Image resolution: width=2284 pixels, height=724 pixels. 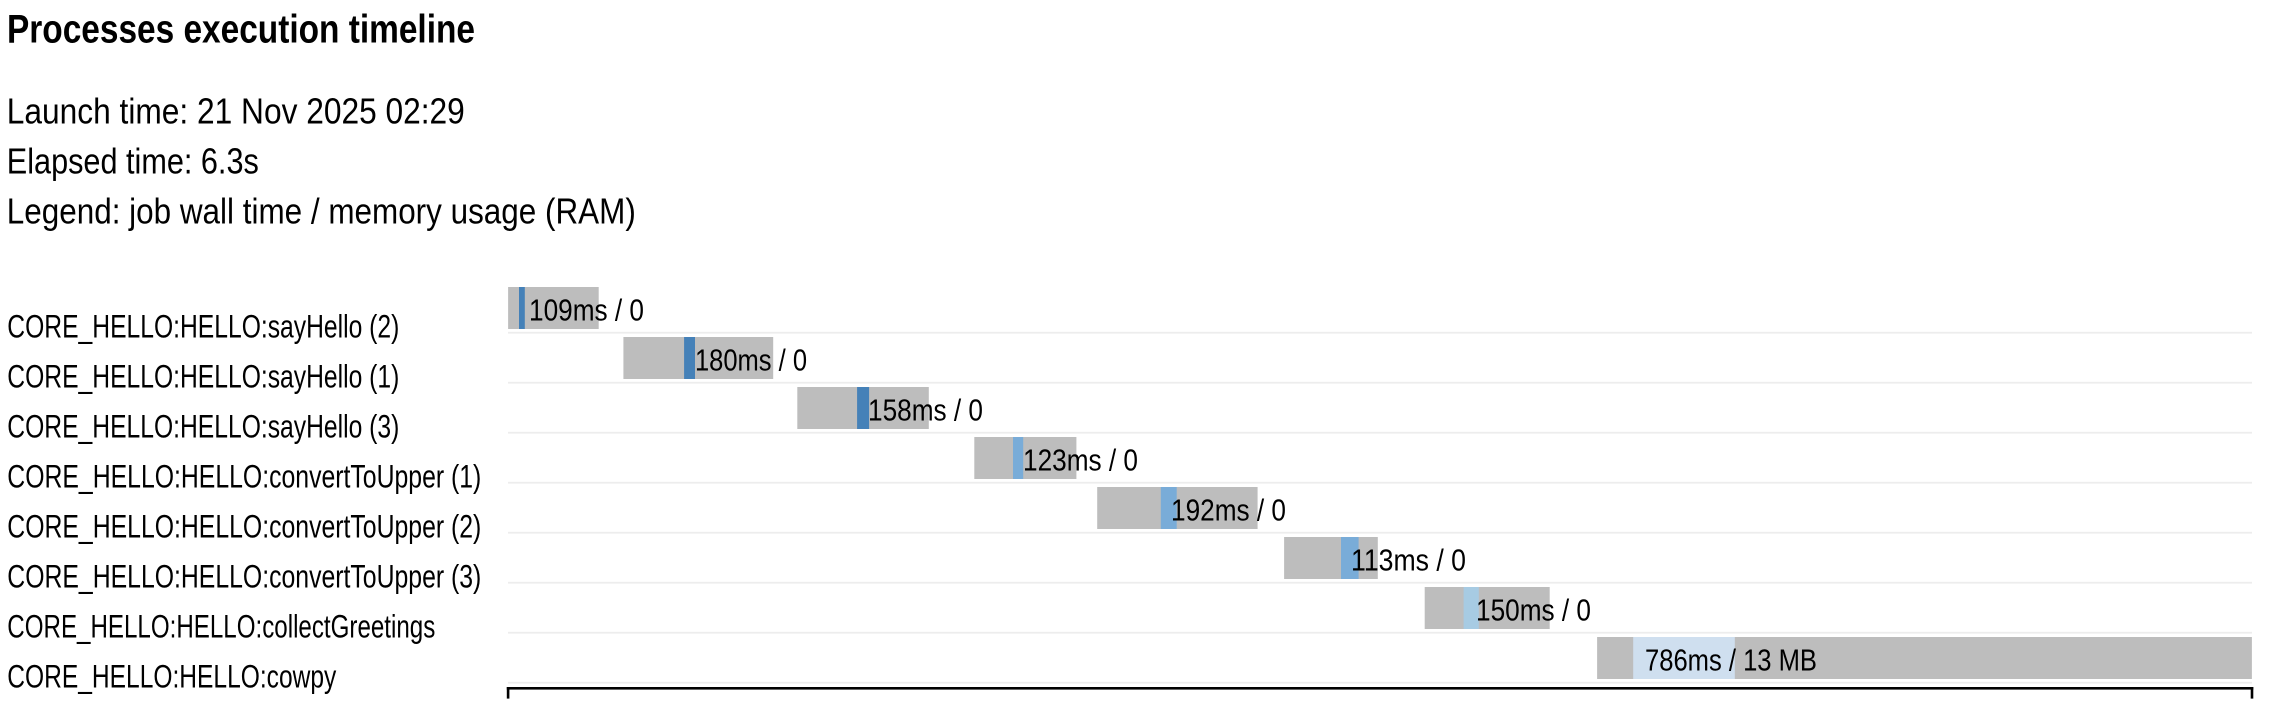 I want to click on svg-text: Processes execution timeline, so click(x=241, y=30).